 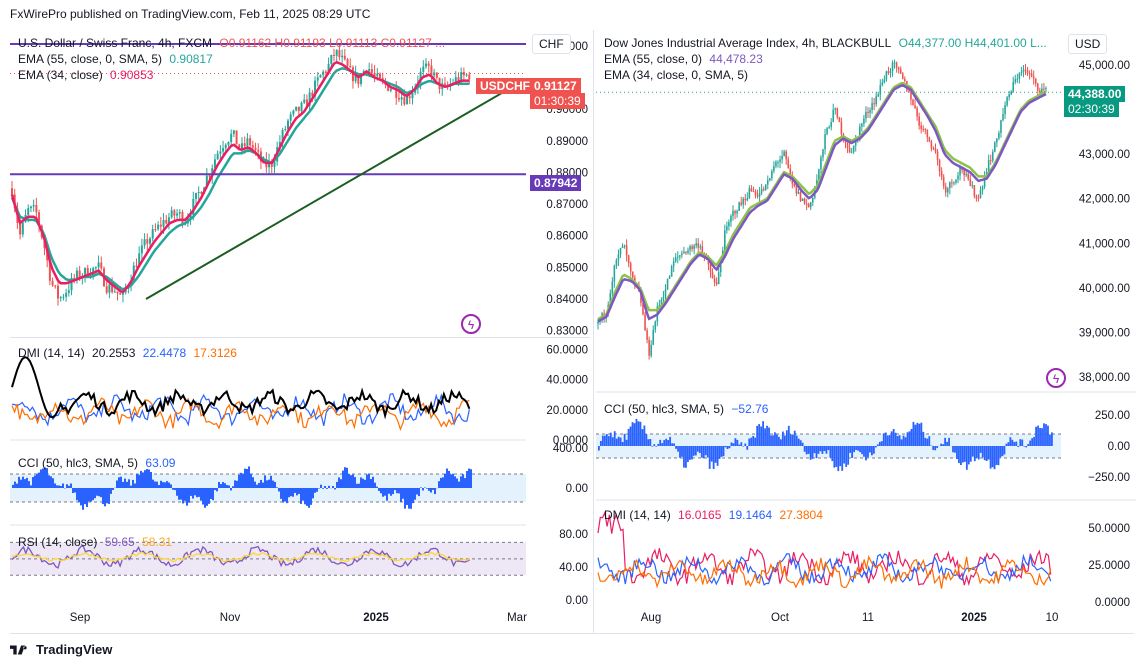 What do you see at coordinates (1056, 378) in the screenshot?
I see `right-bolt-icon: ϟ` at bounding box center [1056, 378].